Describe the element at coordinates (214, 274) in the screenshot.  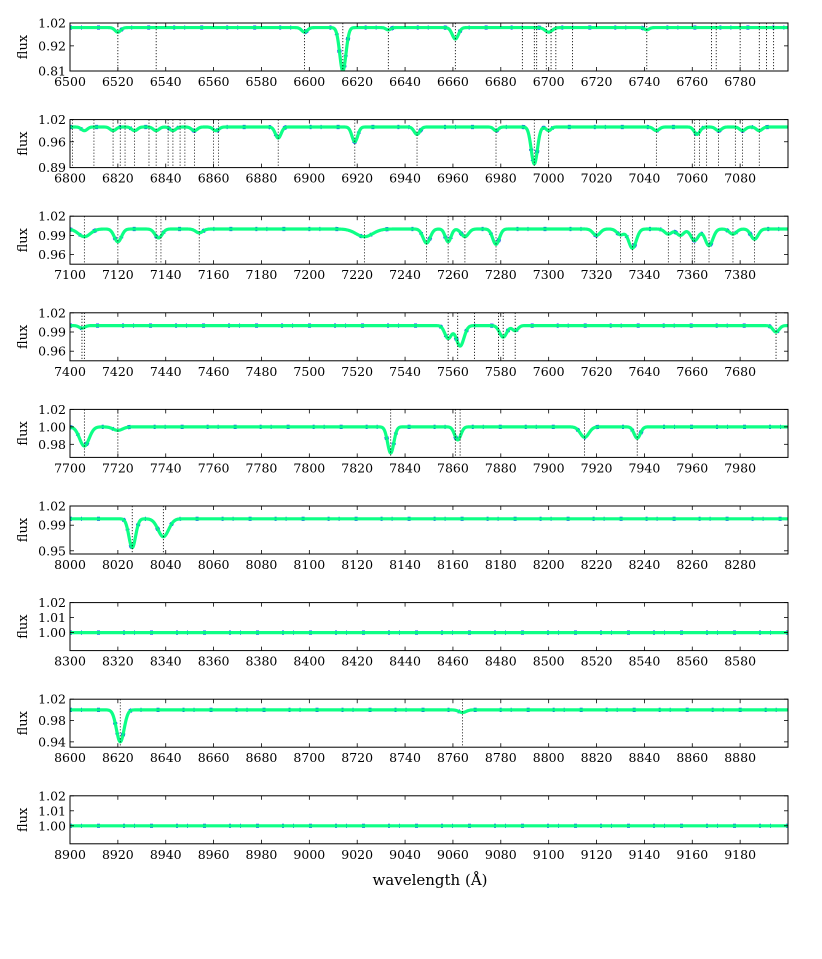
I see `x-tick-label: 7160` at that location.